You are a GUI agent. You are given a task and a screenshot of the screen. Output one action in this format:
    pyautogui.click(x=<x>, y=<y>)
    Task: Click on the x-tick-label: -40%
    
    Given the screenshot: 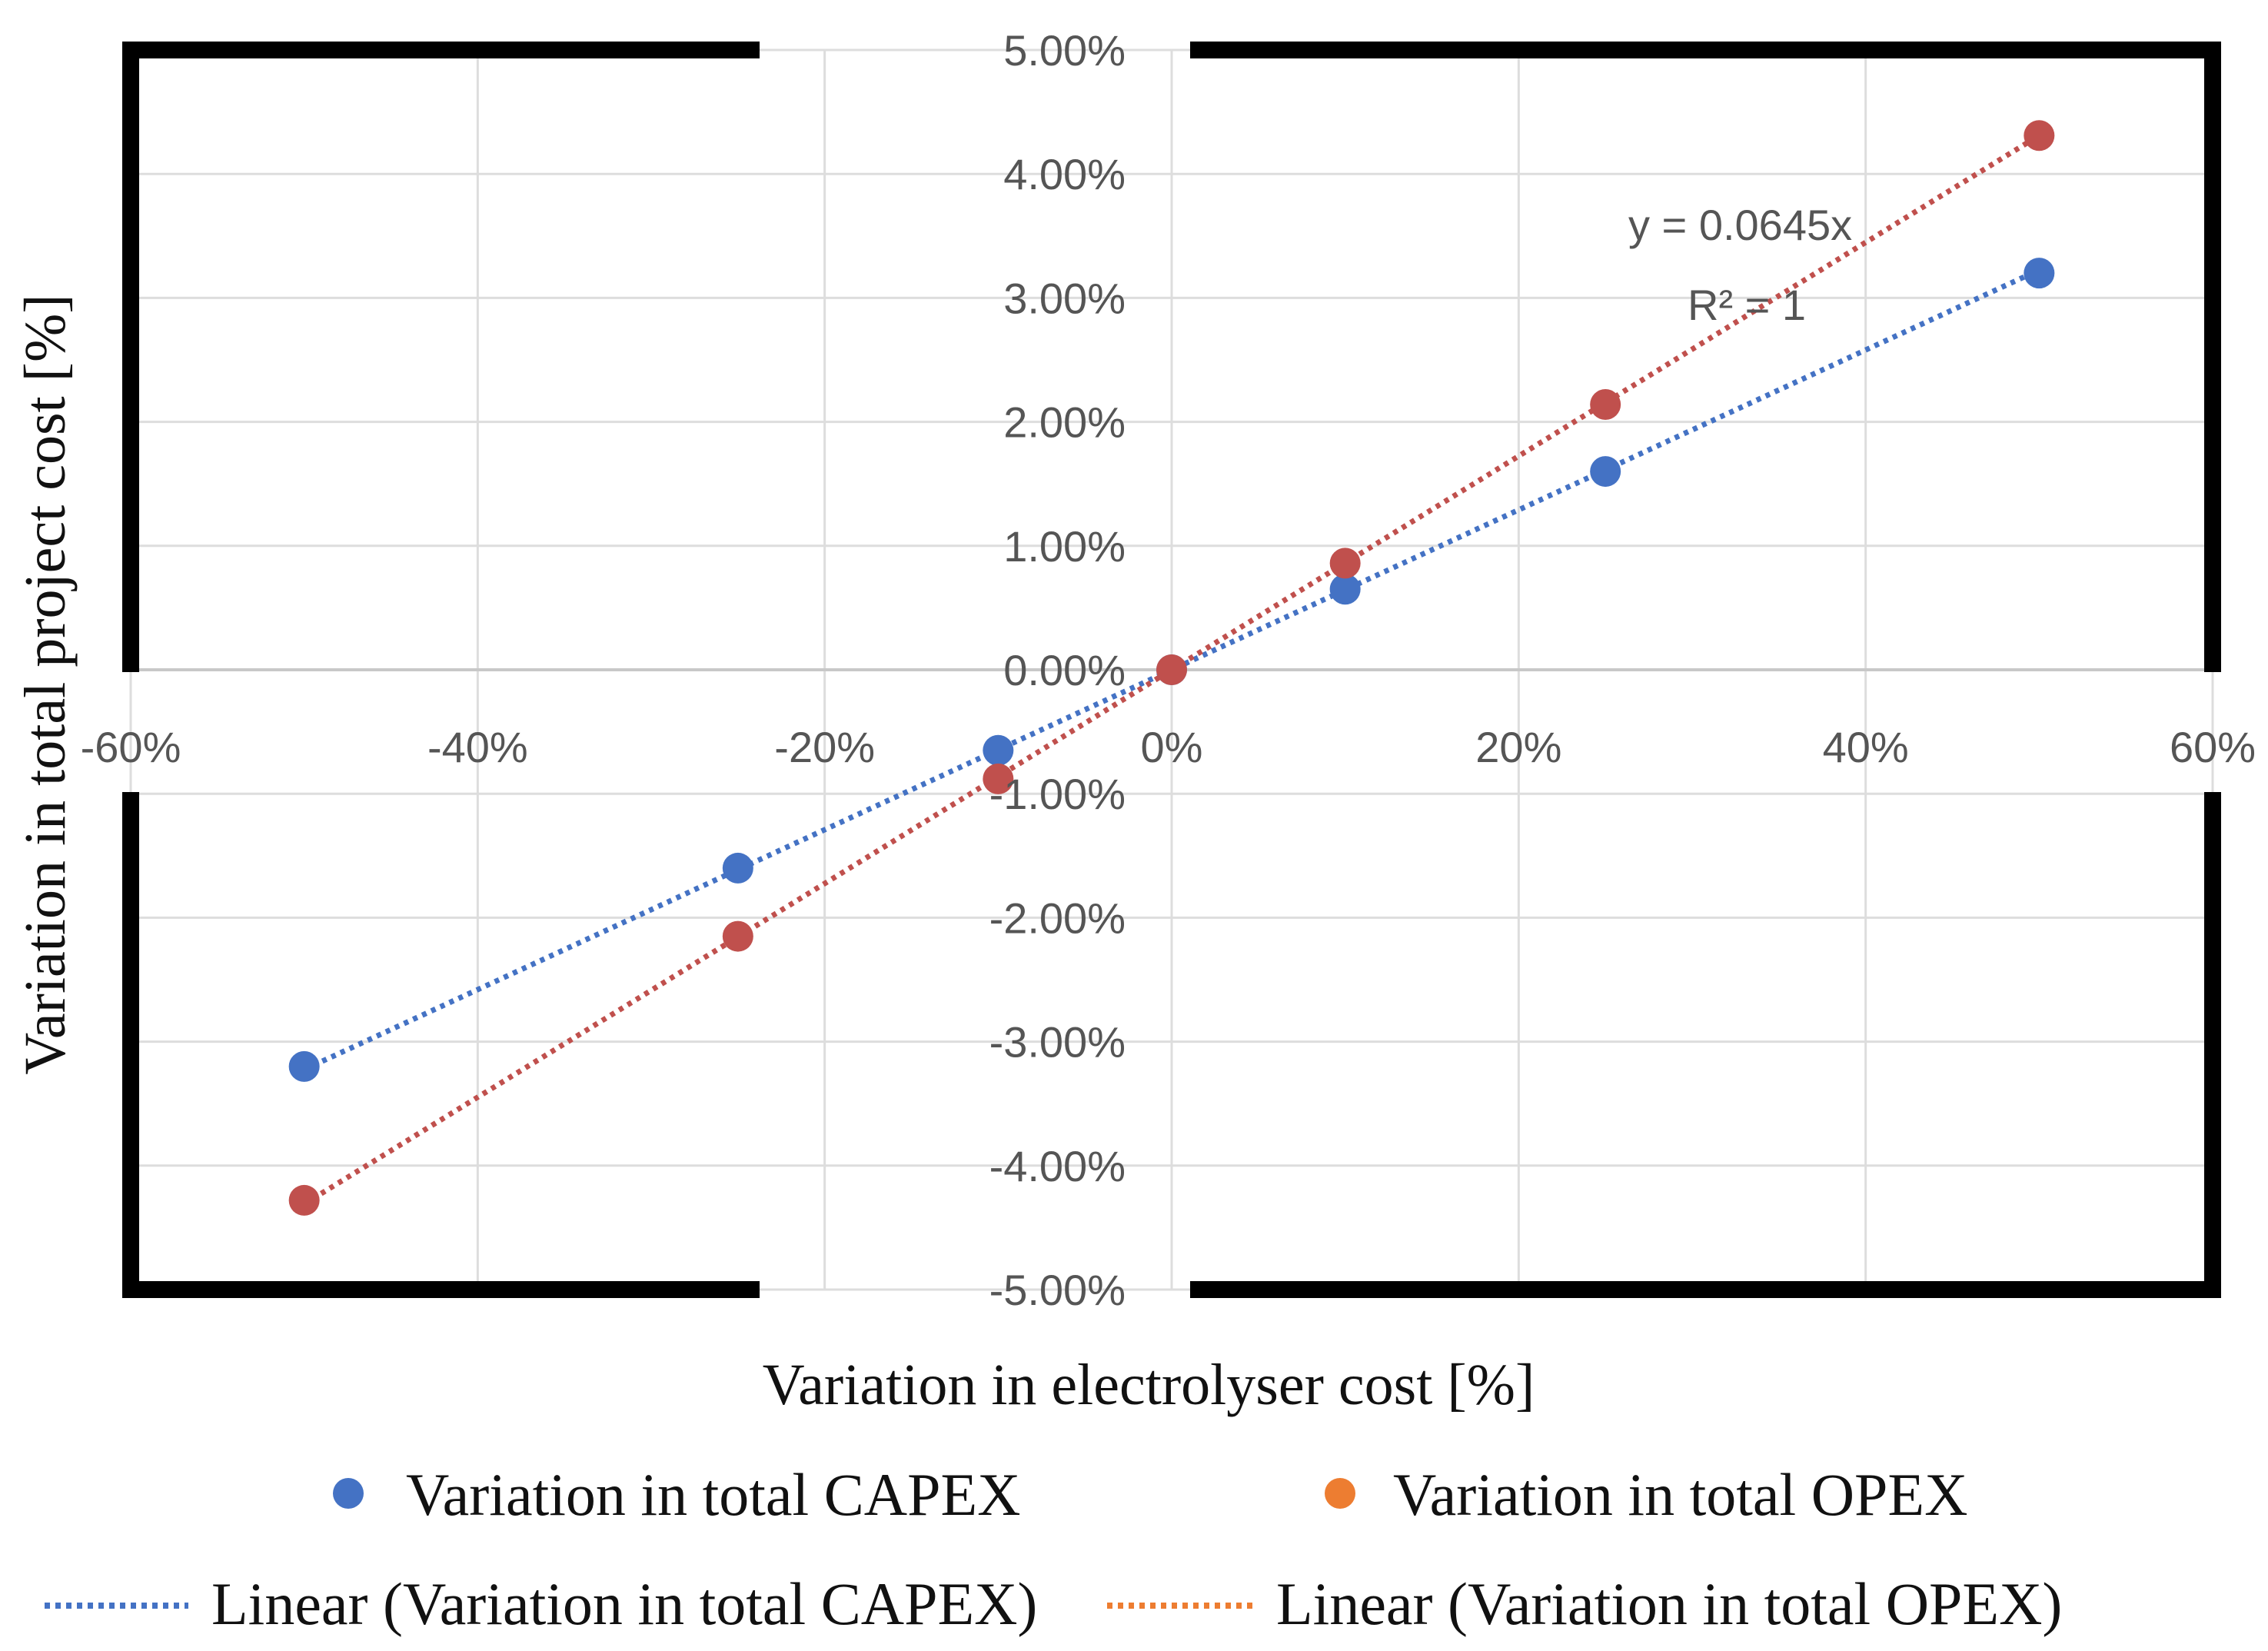 What is the action you would take?
    pyautogui.click(x=477, y=747)
    